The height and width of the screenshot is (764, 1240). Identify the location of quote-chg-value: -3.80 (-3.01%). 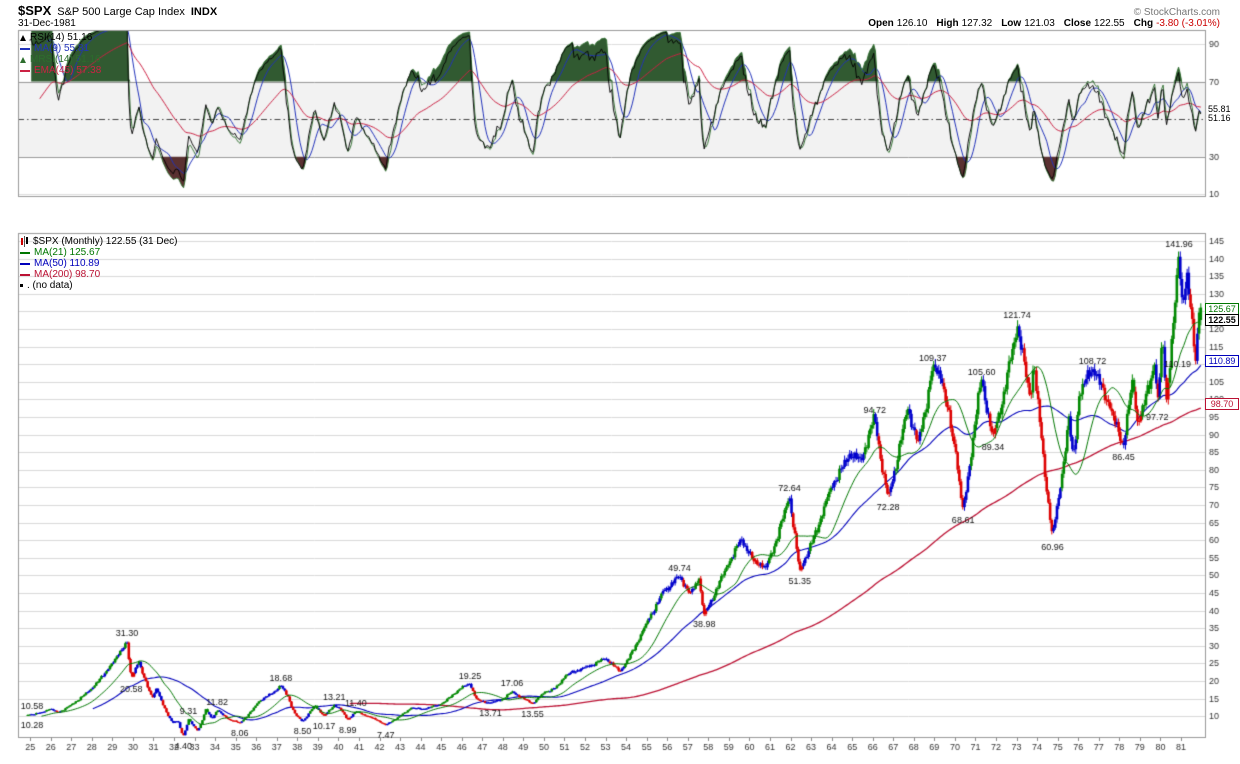
(1188, 23).